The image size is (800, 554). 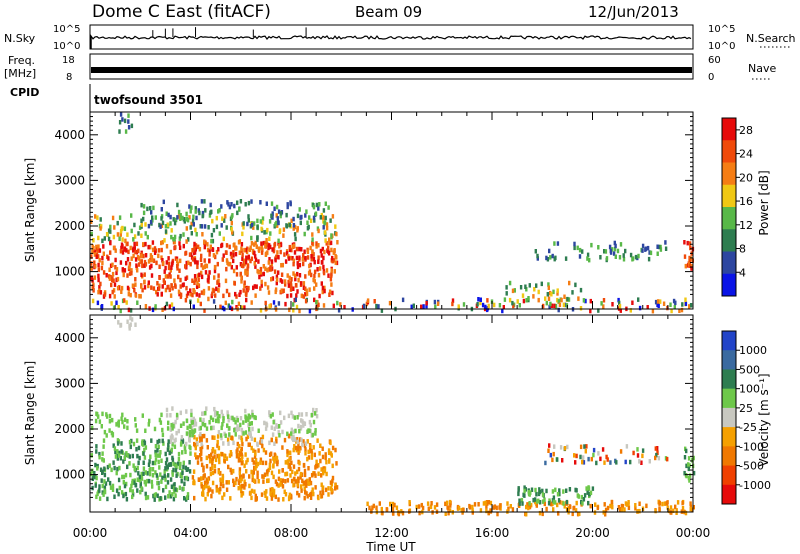 What do you see at coordinates (390, 68) in the screenshot?
I see `freq-panel: Freq. [MHz] 18 8 60 0 Nave` at bounding box center [390, 68].